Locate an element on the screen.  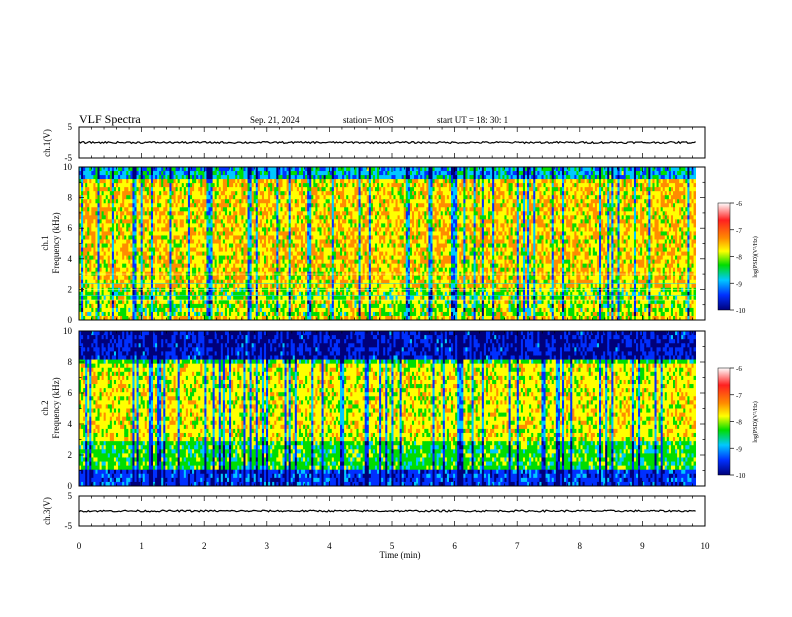
x-tick-label: 9 is located at coordinates (642, 546).